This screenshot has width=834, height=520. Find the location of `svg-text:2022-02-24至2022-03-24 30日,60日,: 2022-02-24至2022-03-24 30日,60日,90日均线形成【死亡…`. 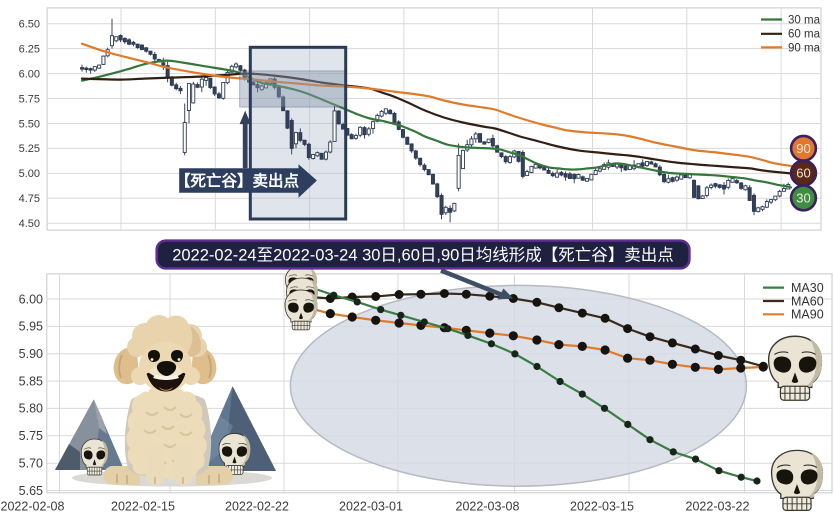

svg-text:2022-02-24至2022-03-24 30日,60日,: 2022-02-24至2022-03-24 30日,60日,90日均线形成【死亡… is located at coordinates (423, 255).